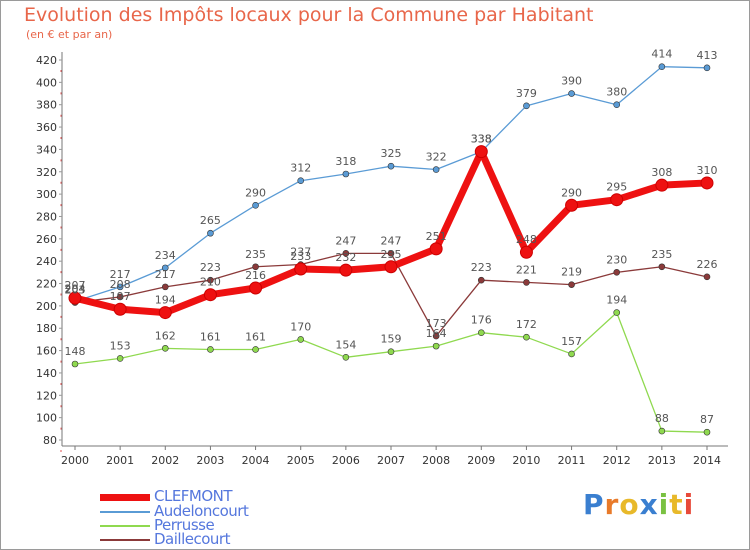  I want to click on data-label: 153, so click(120, 345).